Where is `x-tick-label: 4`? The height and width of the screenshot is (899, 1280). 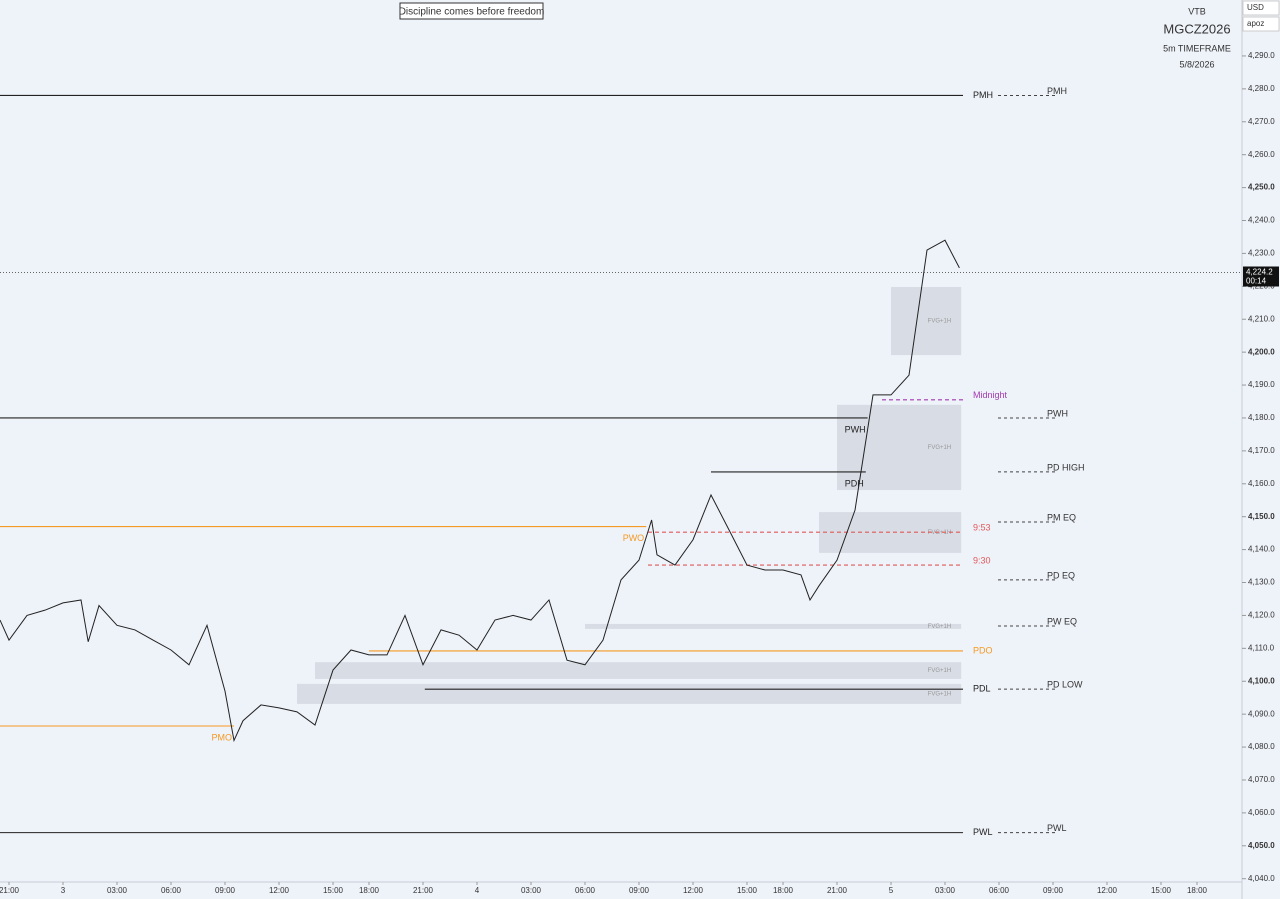
x-tick-label: 4 is located at coordinates (477, 890).